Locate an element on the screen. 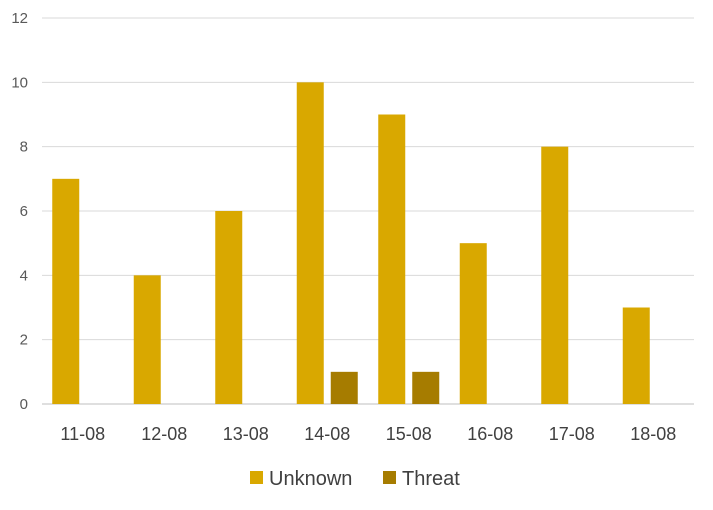 Image resolution: width=713 pixels, height=510 pixels. legend-swatch-threat is located at coordinates (389, 477).